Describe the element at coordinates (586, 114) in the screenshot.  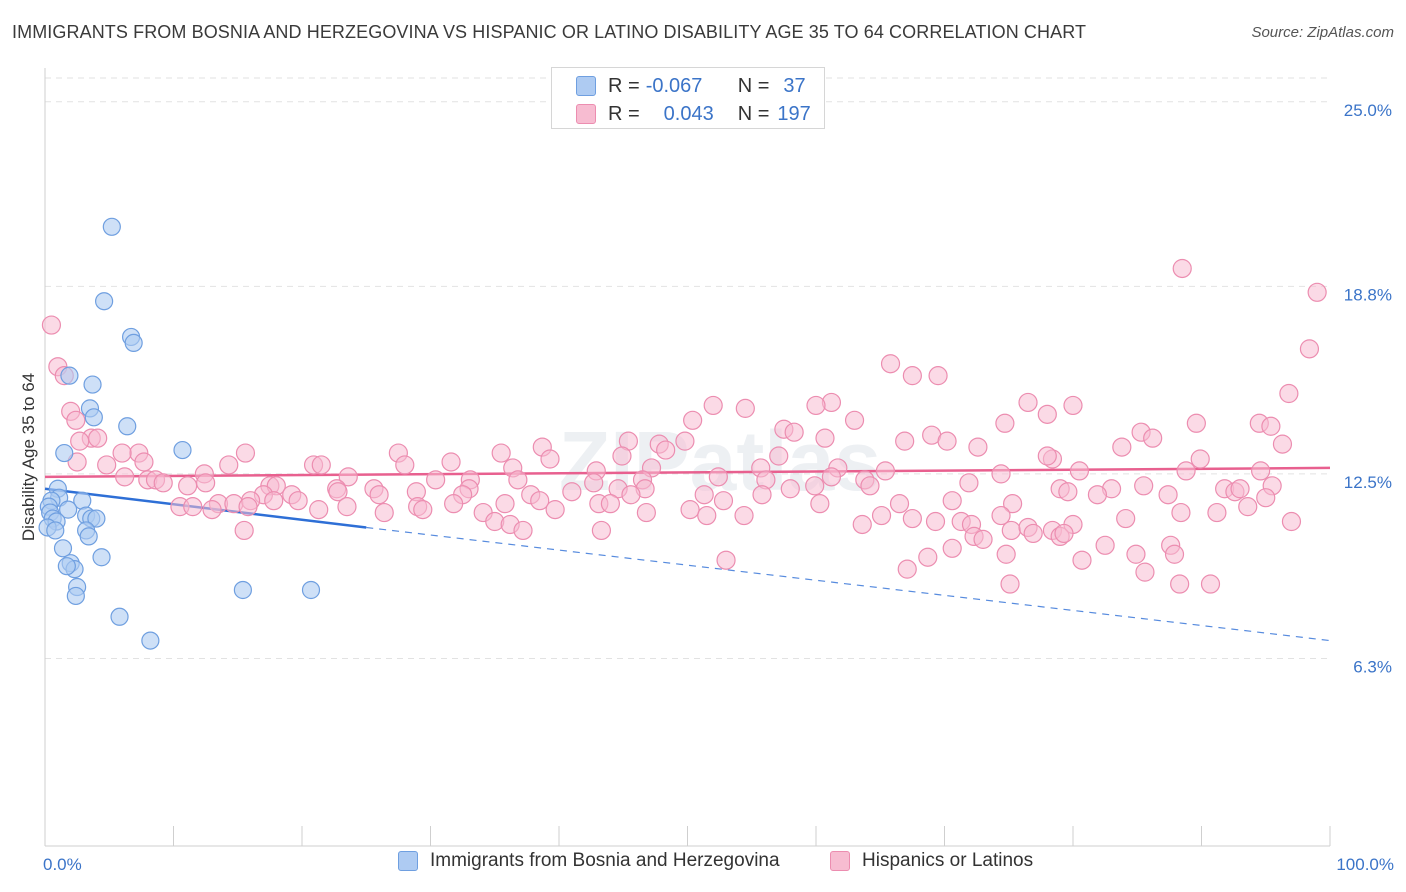
I see `stat-swatch-hispanic` at that location.